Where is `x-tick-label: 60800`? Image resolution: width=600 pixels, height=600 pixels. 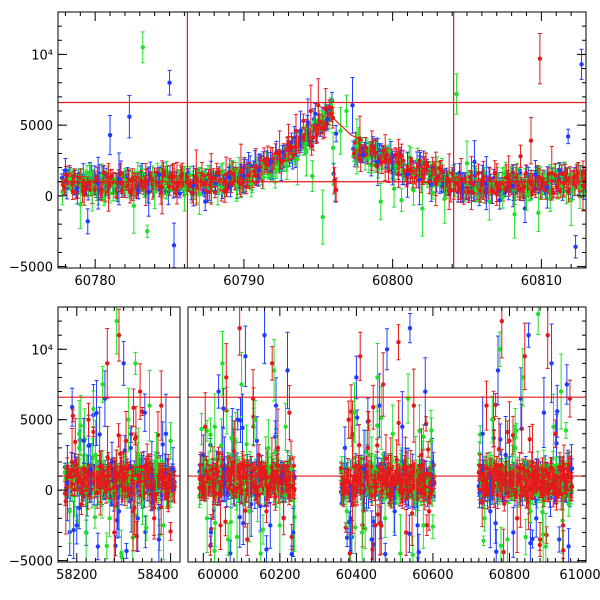
x-tick-label: 60800 is located at coordinates (392, 281).